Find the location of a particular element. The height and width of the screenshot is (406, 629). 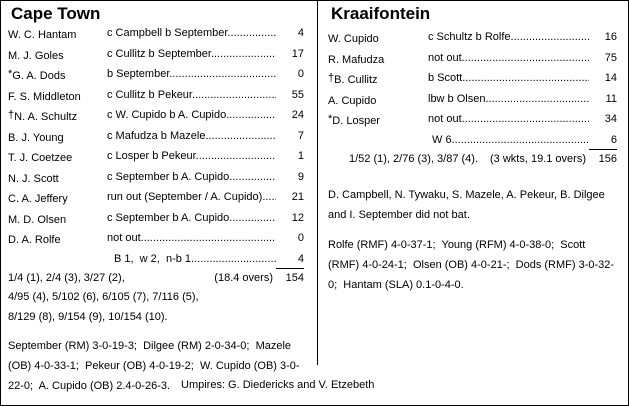

runs-value: 16 is located at coordinates (610, 37).